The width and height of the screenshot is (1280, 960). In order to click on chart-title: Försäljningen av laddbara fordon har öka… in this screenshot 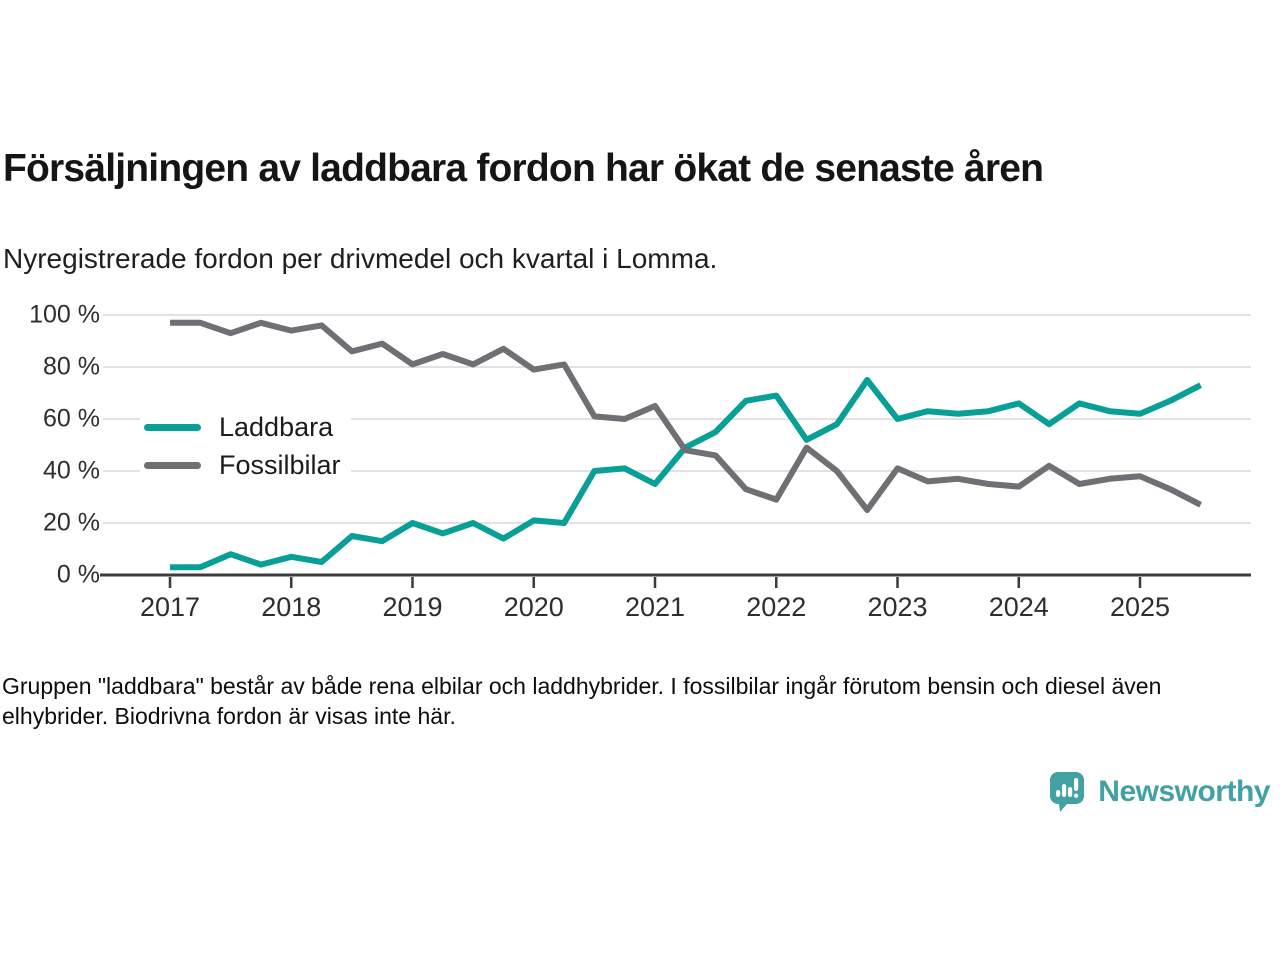, I will do `click(523, 168)`.